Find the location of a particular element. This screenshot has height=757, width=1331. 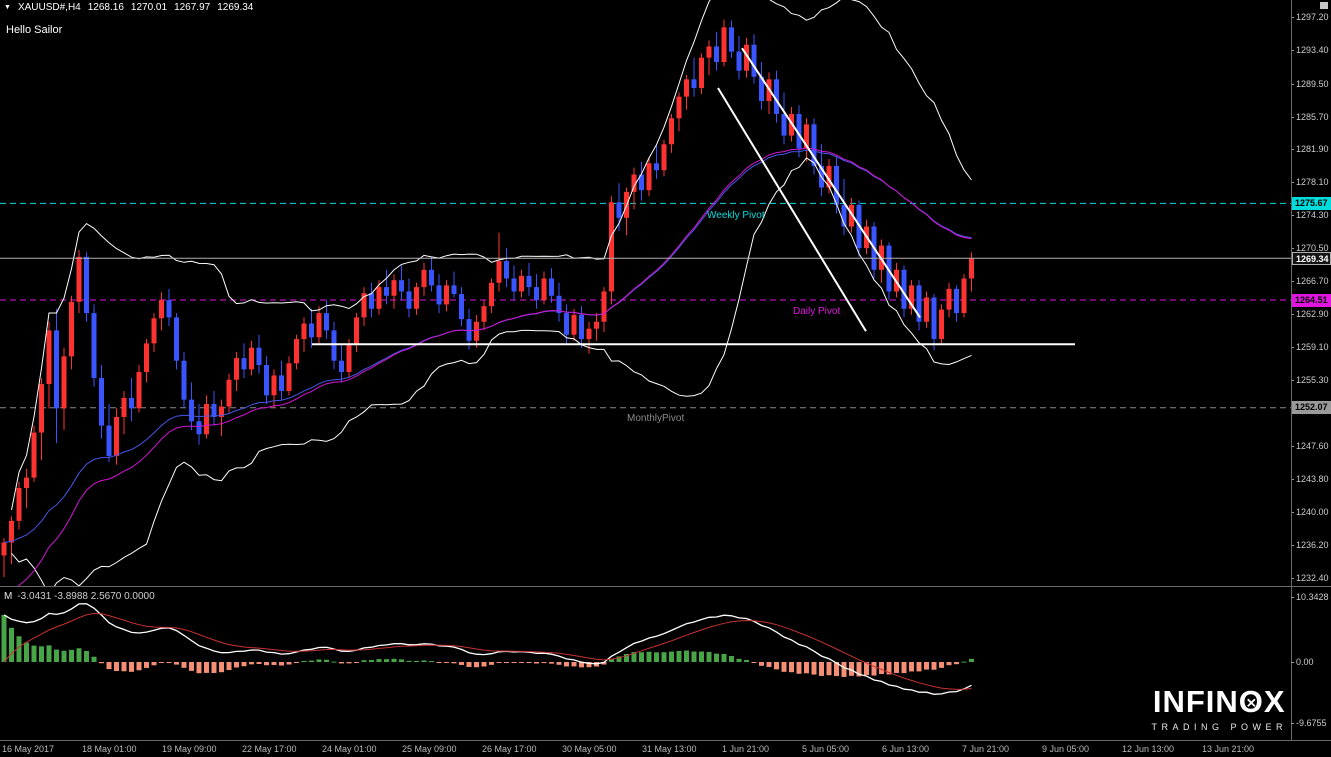

window-corner-marker is located at coordinates (1324, 5).